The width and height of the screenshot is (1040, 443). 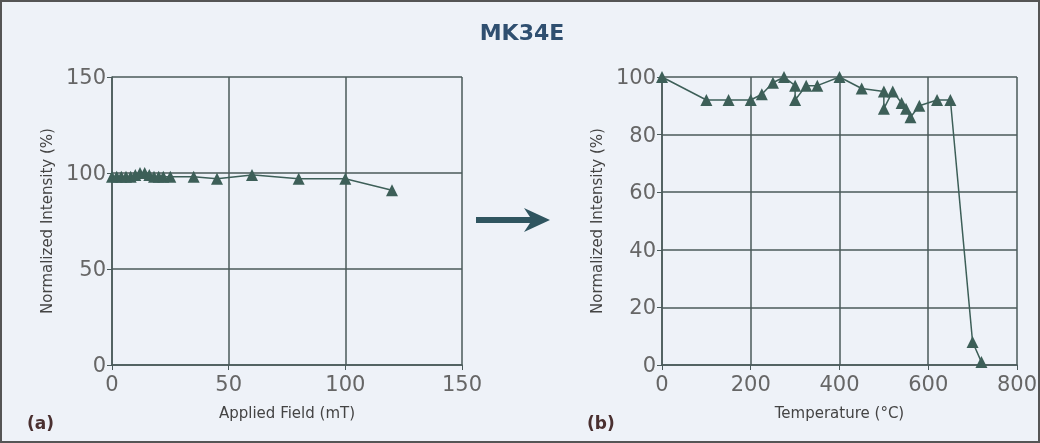 What do you see at coordinates (642, 192) in the screenshot?
I see `y-tick-label: 60` at bounding box center [642, 192].